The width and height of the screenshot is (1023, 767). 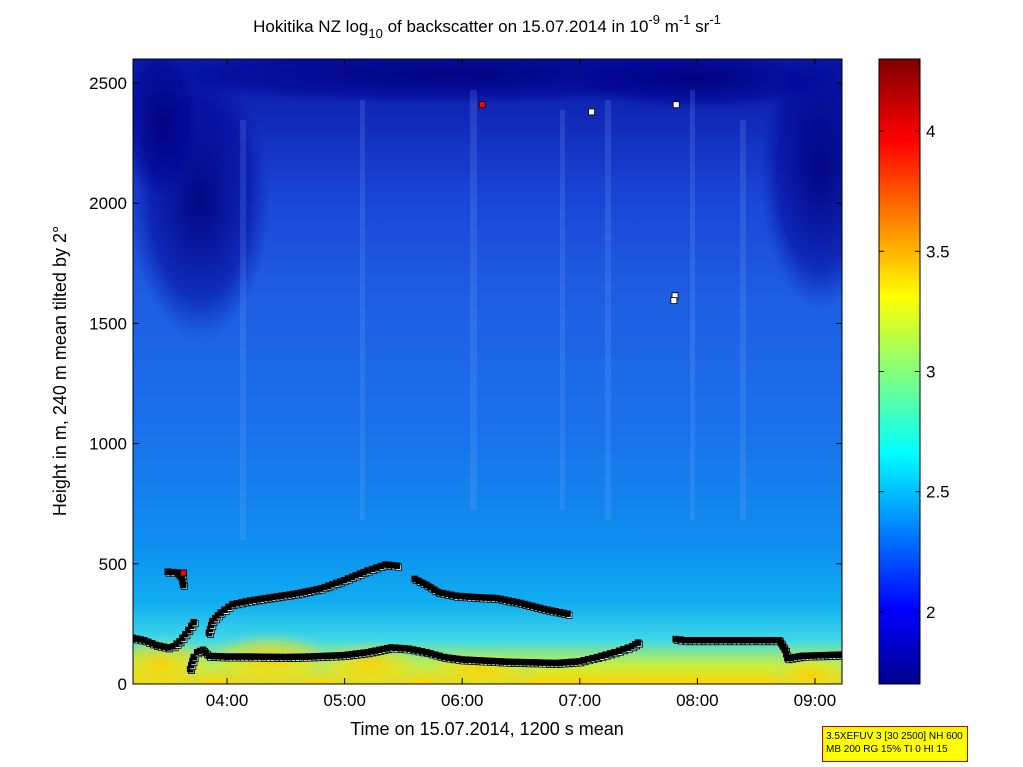 I want to click on colorbar-tick-label: 2.5, so click(x=938, y=492).